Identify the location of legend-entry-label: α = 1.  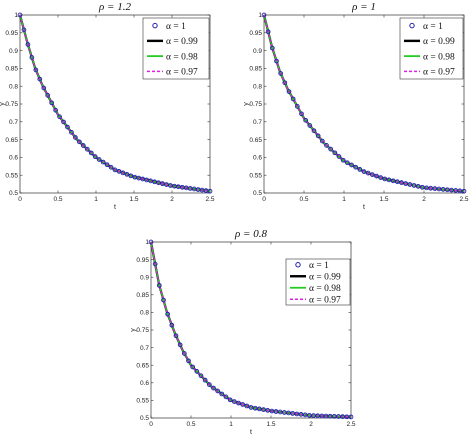
(176, 27).